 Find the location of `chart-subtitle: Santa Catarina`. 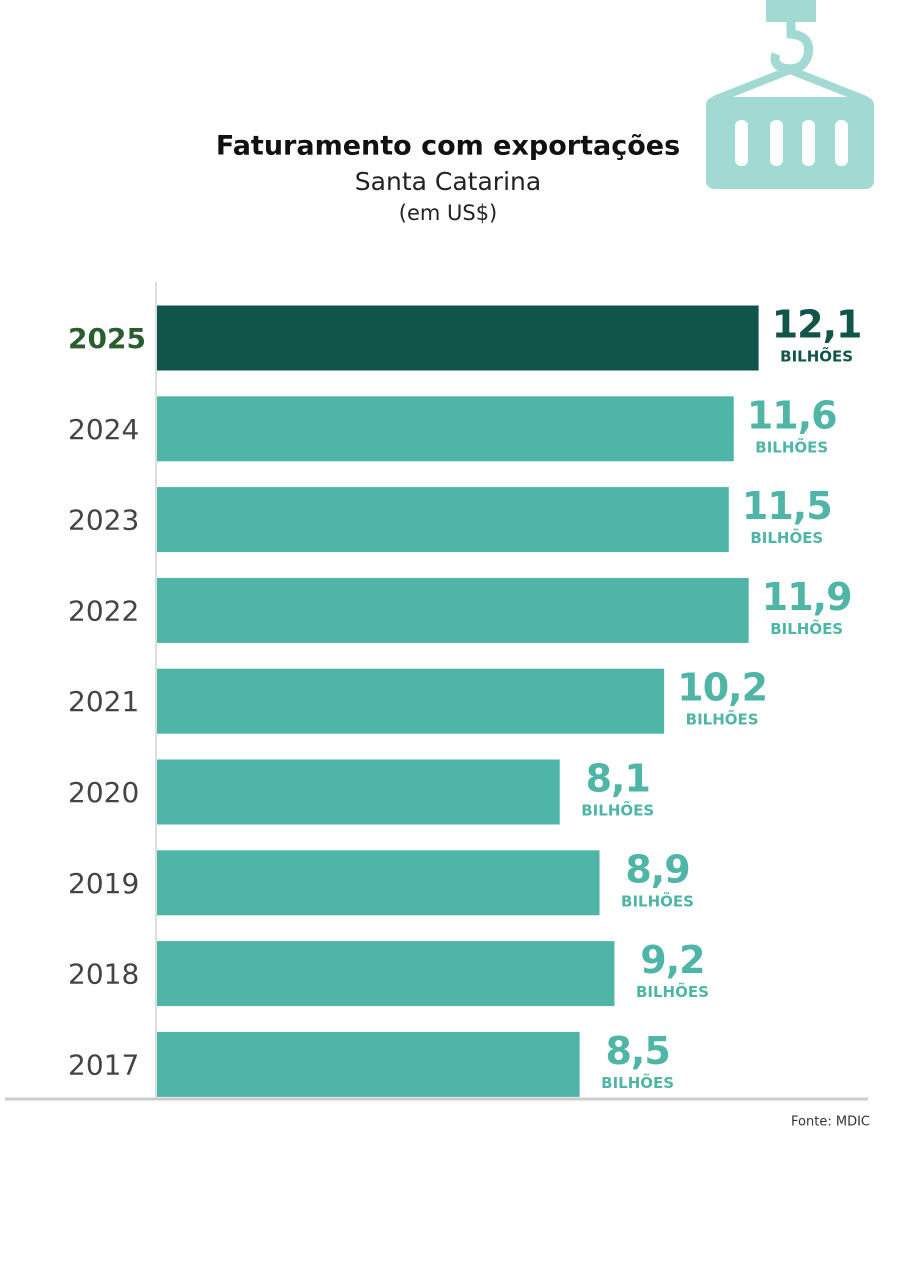

chart-subtitle: Santa Catarina is located at coordinates (448, 181).